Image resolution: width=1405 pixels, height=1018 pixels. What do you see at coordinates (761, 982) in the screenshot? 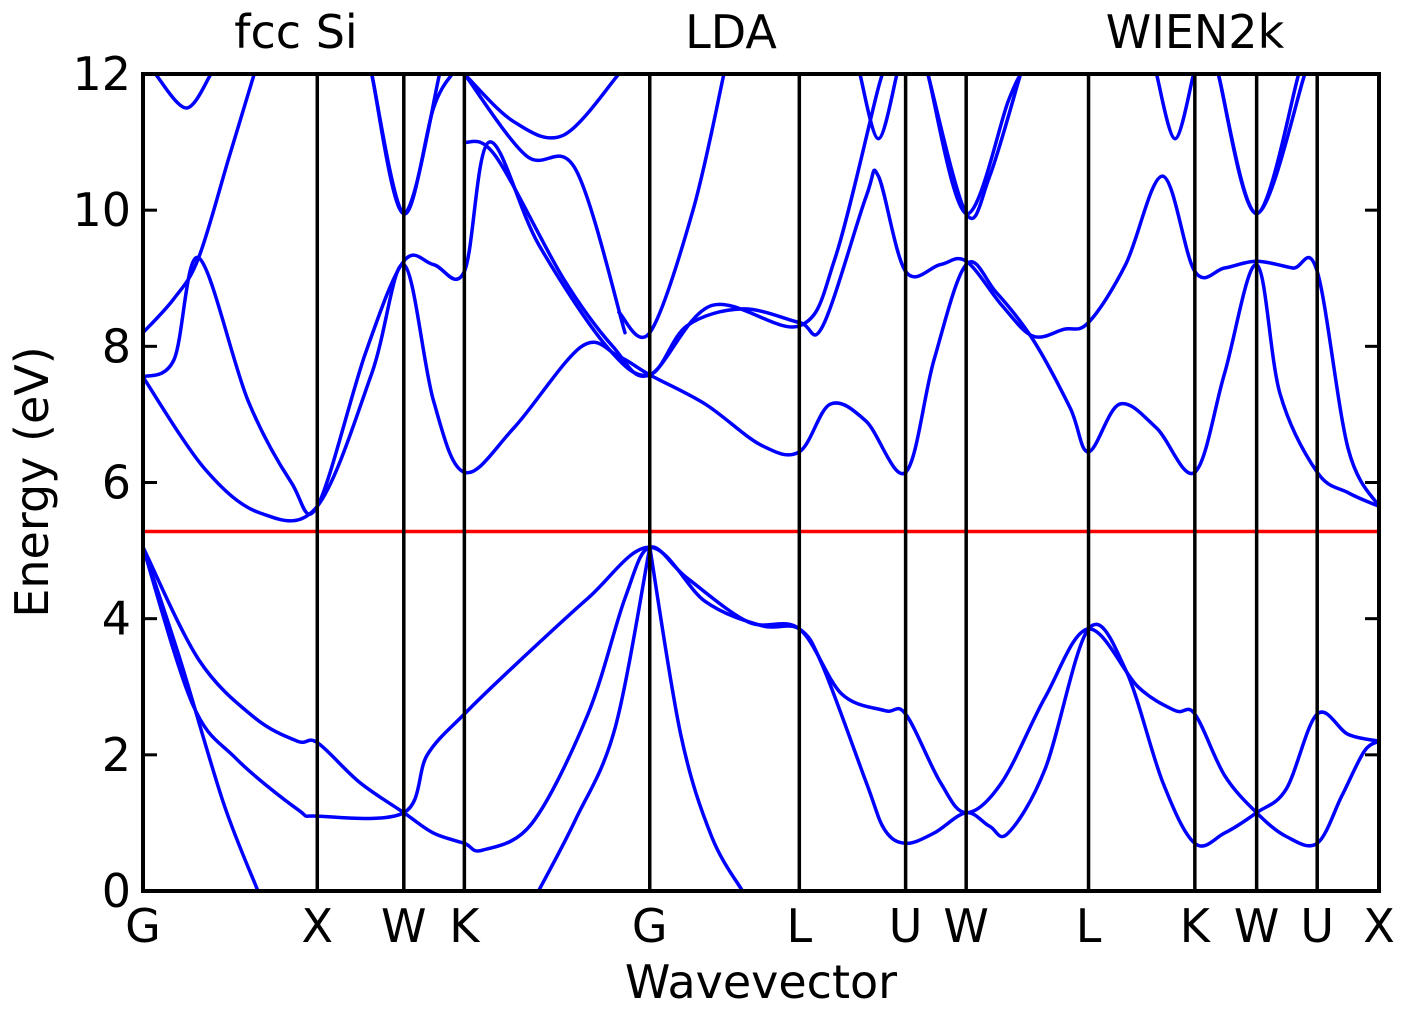
I see `x-axis-label: Wavevector` at bounding box center [761, 982].